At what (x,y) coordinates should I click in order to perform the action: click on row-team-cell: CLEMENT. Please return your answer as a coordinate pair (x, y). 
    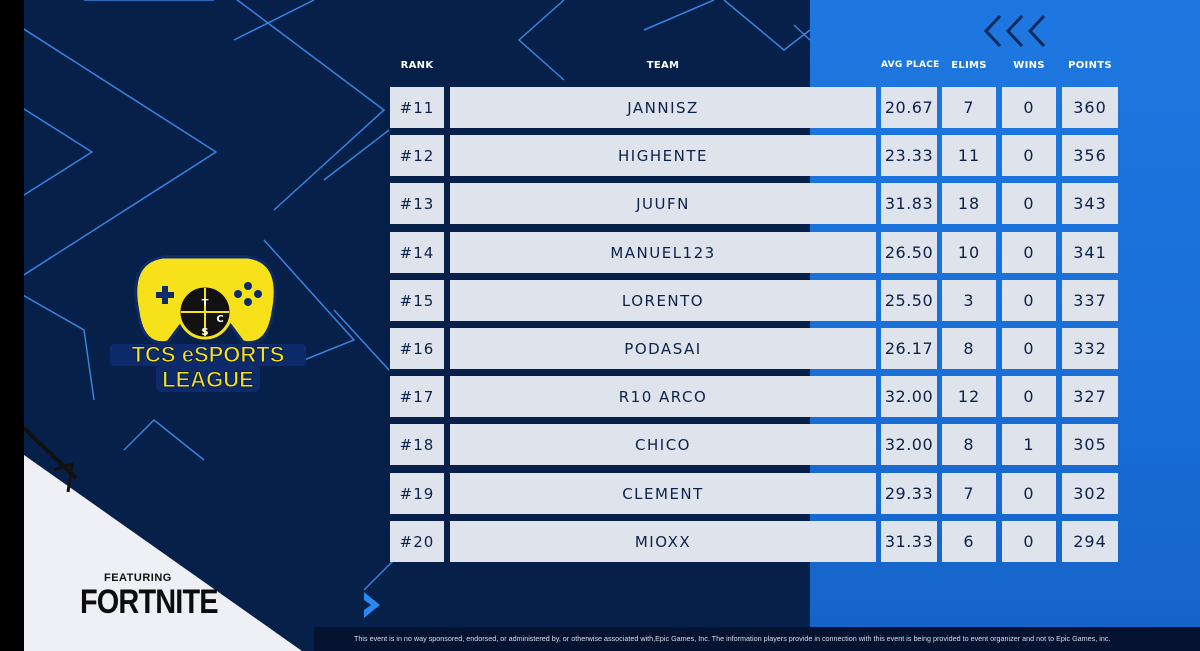
    Looking at the image, I should click on (663, 493).